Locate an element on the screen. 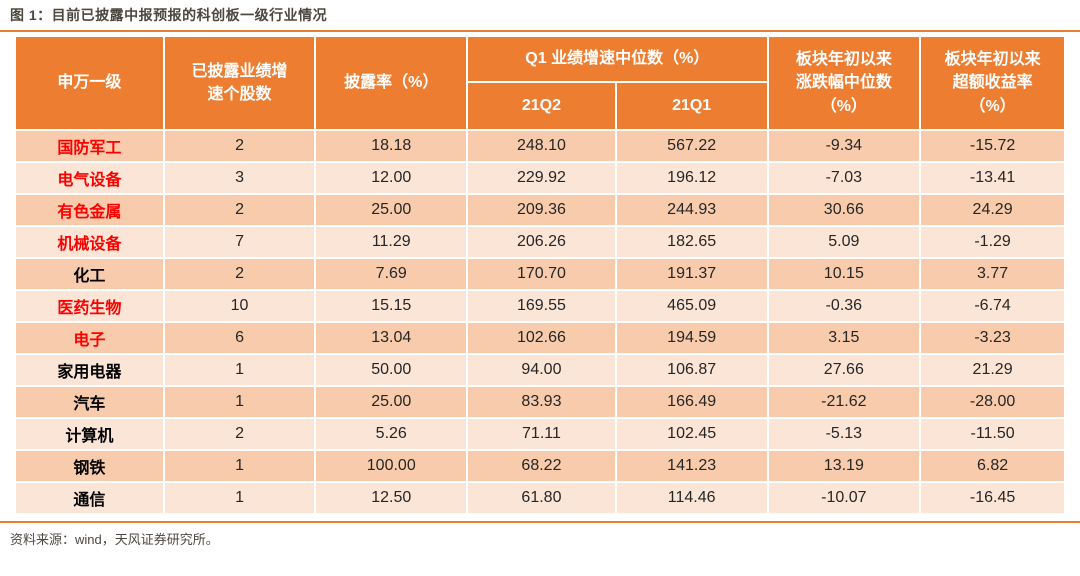 This screenshot has width=1080, height=576. ytd-excess-cell: 24.29 is located at coordinates (992, 210).